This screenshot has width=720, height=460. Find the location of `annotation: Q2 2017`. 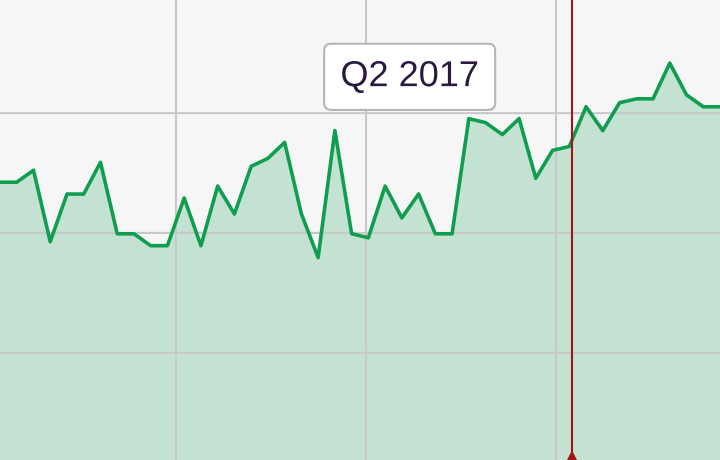

annotation: Q2 2017 is located at coordinates (410, 76).